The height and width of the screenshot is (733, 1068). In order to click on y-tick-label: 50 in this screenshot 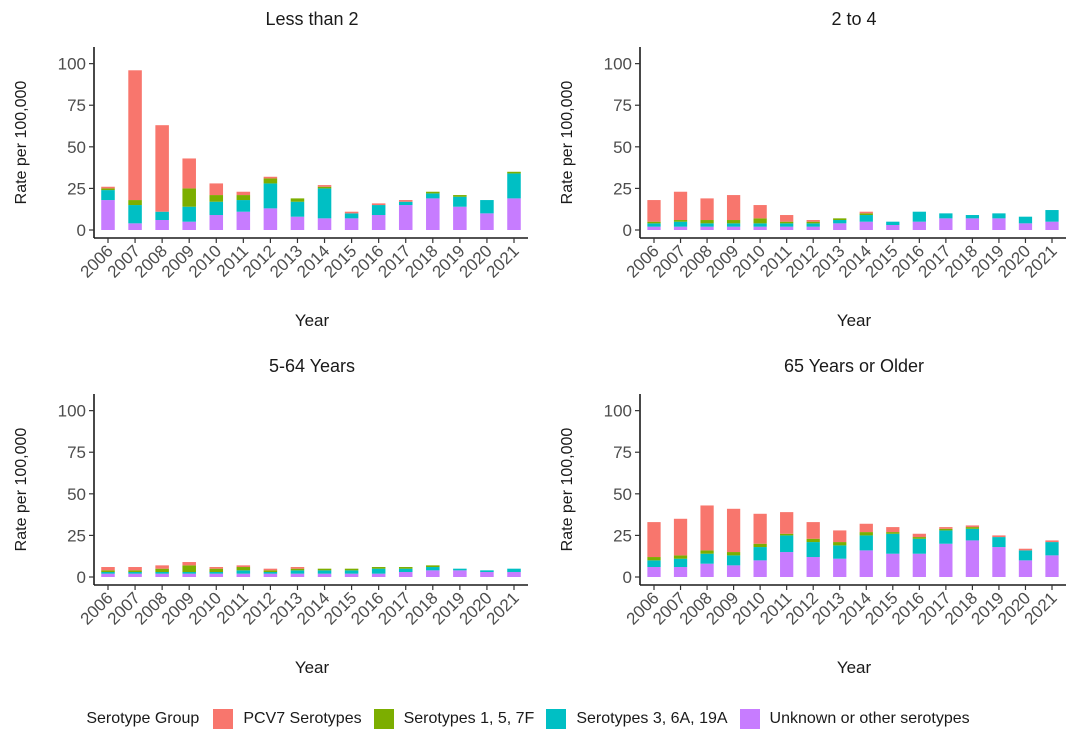, I will do `click(76, 147)`.